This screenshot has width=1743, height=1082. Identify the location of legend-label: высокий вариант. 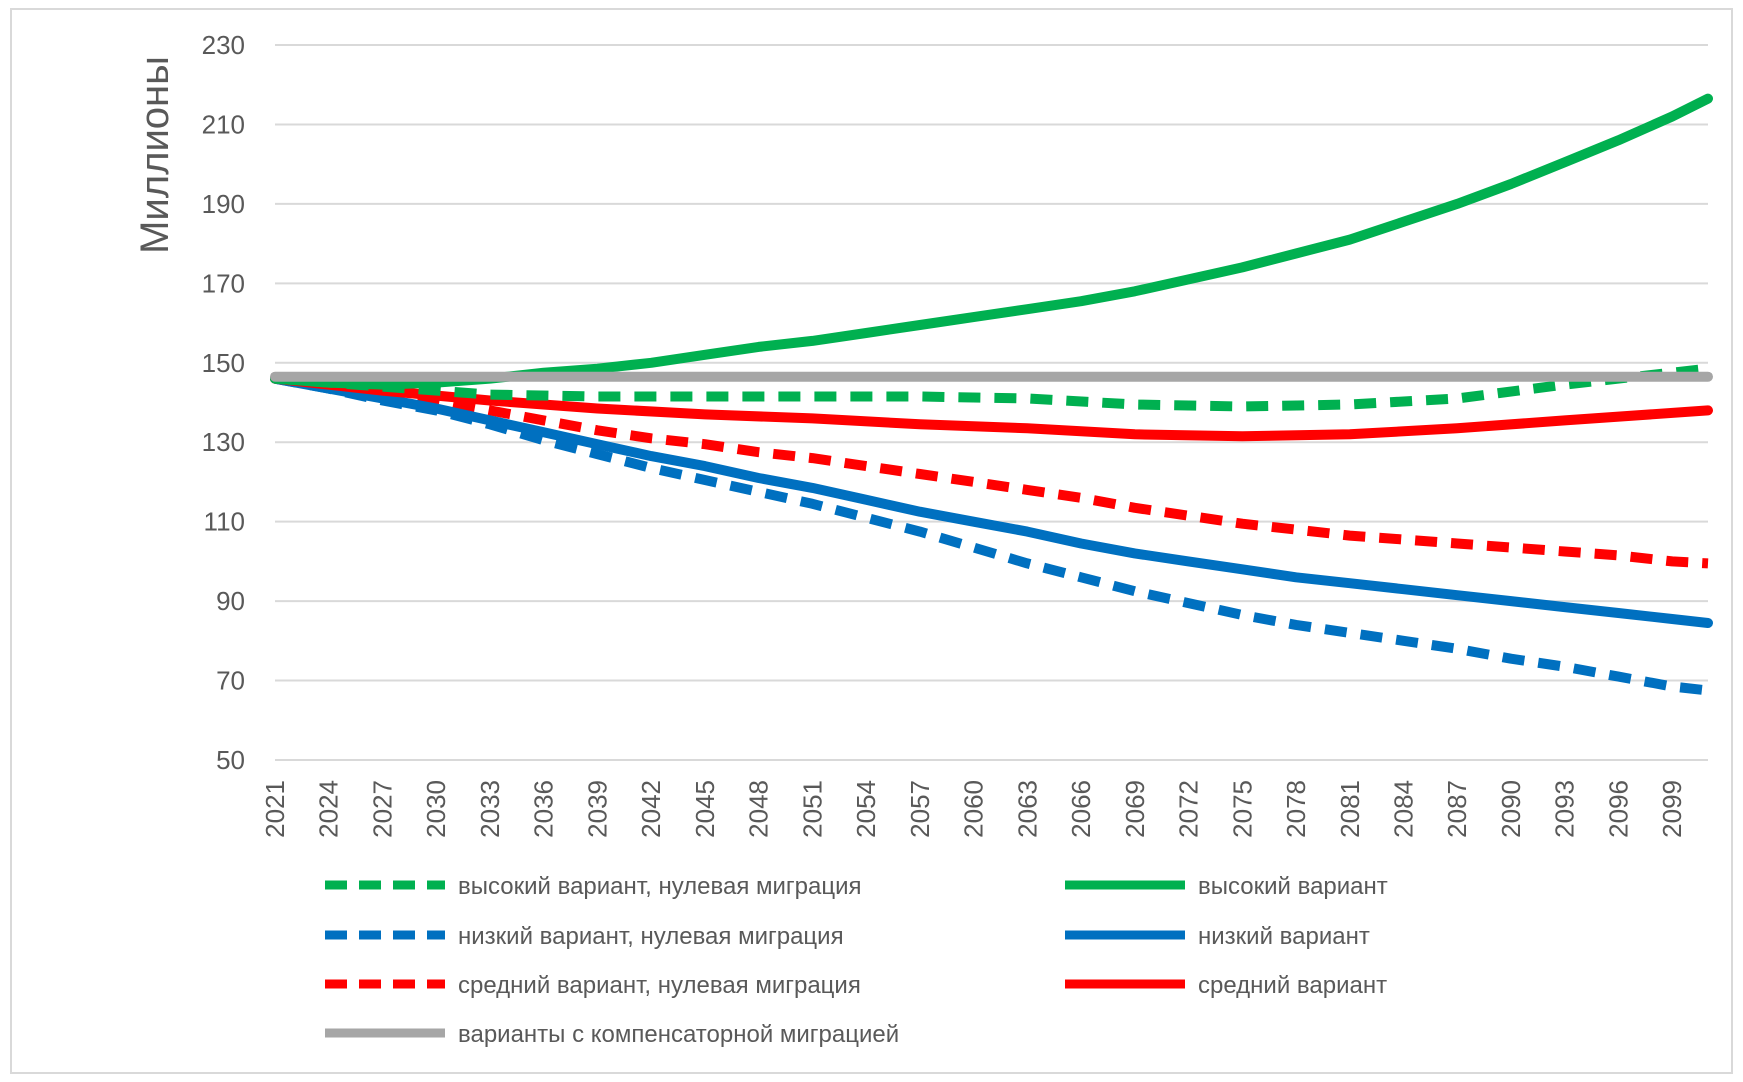
(1293, 886).